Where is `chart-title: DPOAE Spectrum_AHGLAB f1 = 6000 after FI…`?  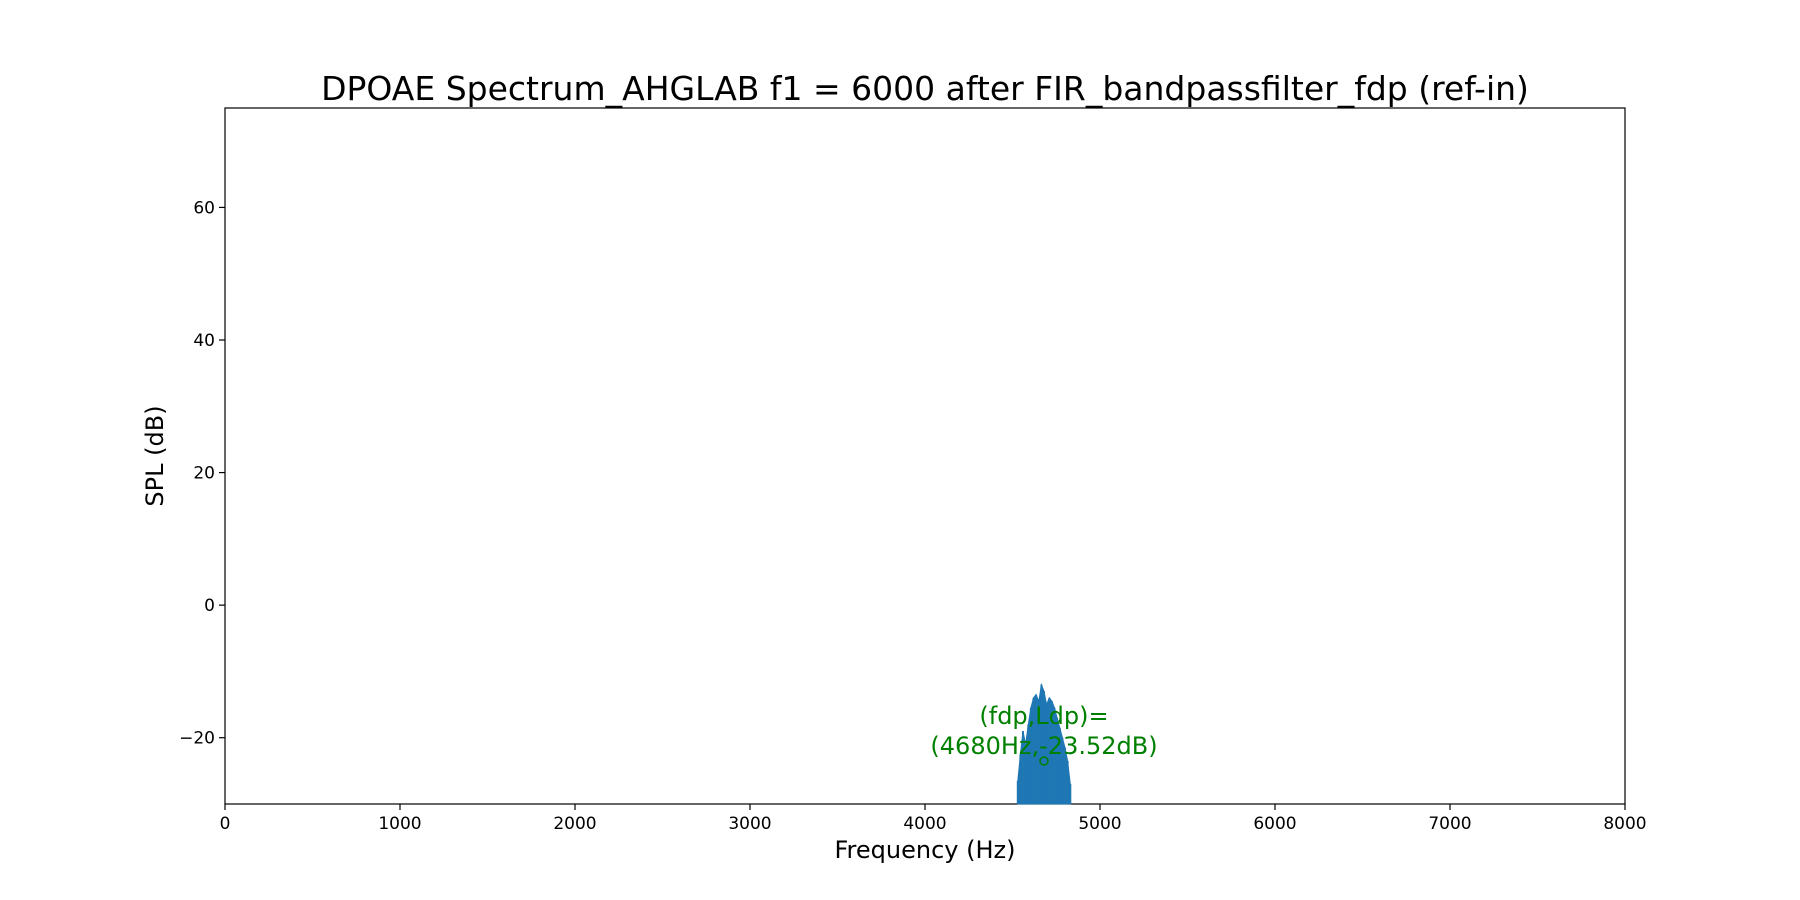
chart-title: DPOAE Spectrum_AHGLAB f1 = 6000 after FI… is located at coordinates (925, 88).